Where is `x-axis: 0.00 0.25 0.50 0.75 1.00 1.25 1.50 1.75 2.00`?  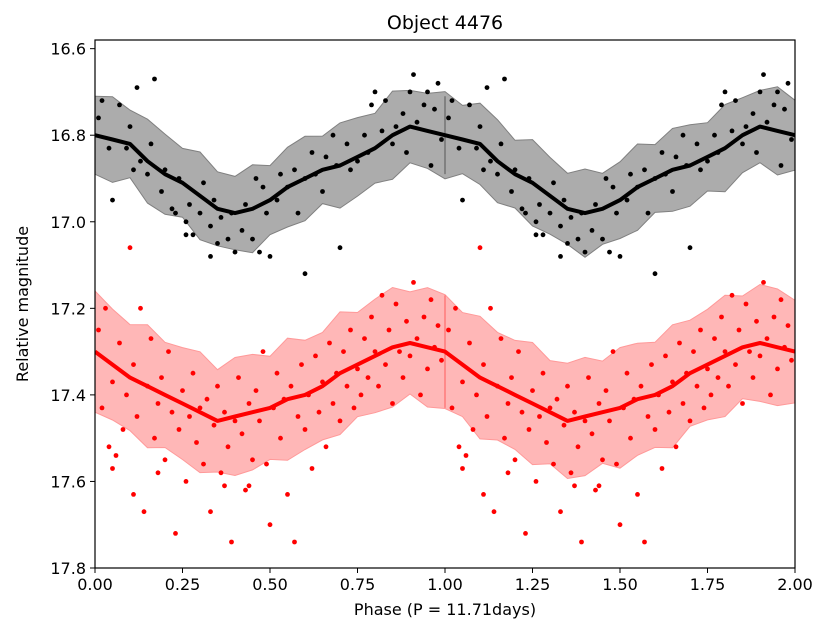
x-axis: 0.00 0.25 0.50 0.75 1.00 1.25 1.50 1.75 2.00 is located at coordinates (445, 581).